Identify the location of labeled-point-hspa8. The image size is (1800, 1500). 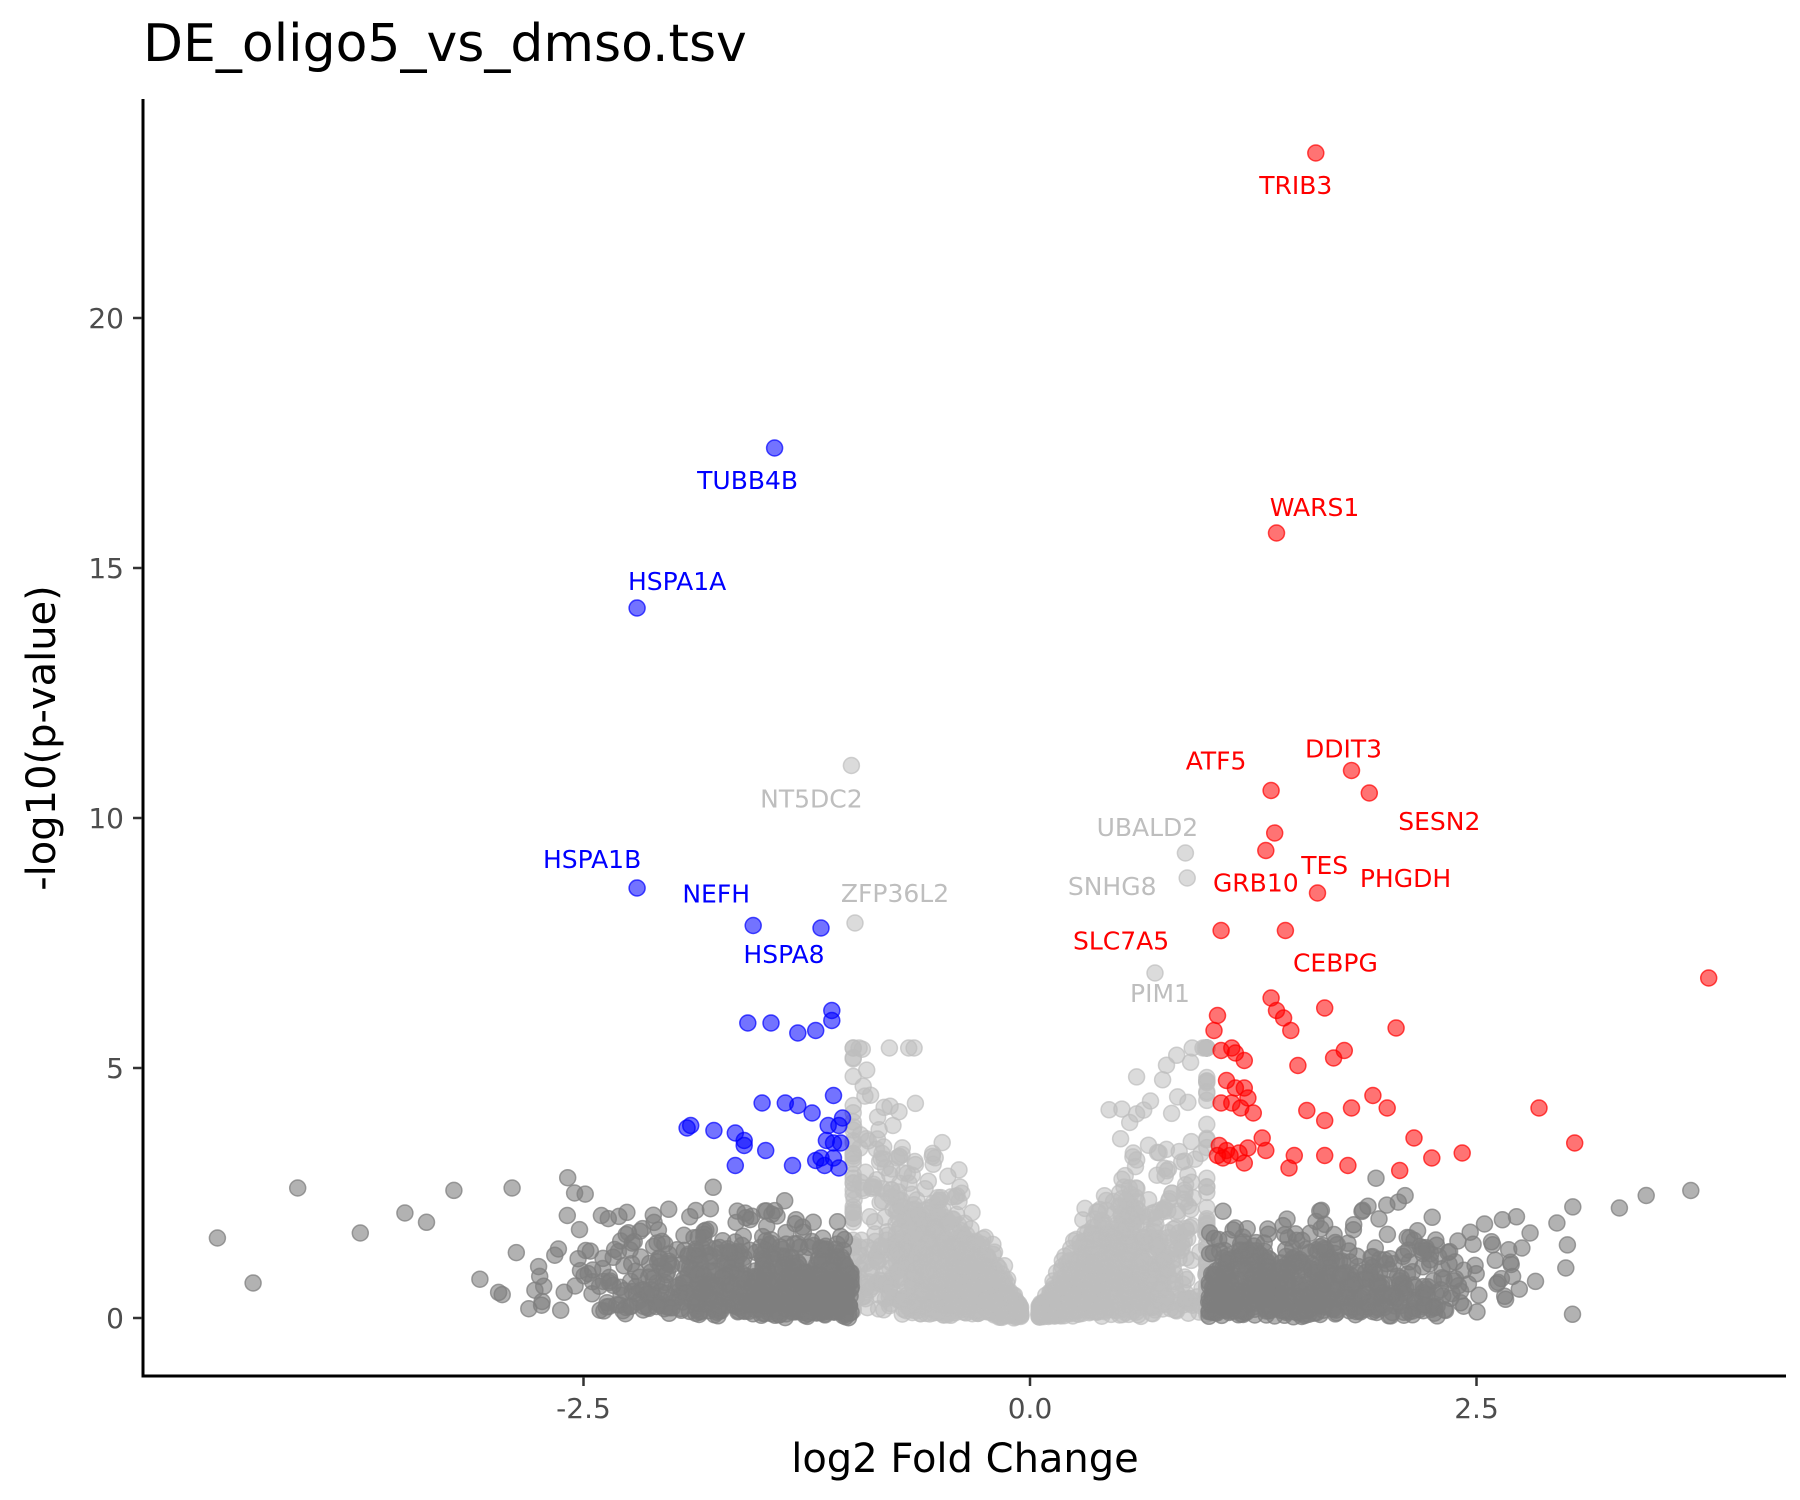
(821, 928).